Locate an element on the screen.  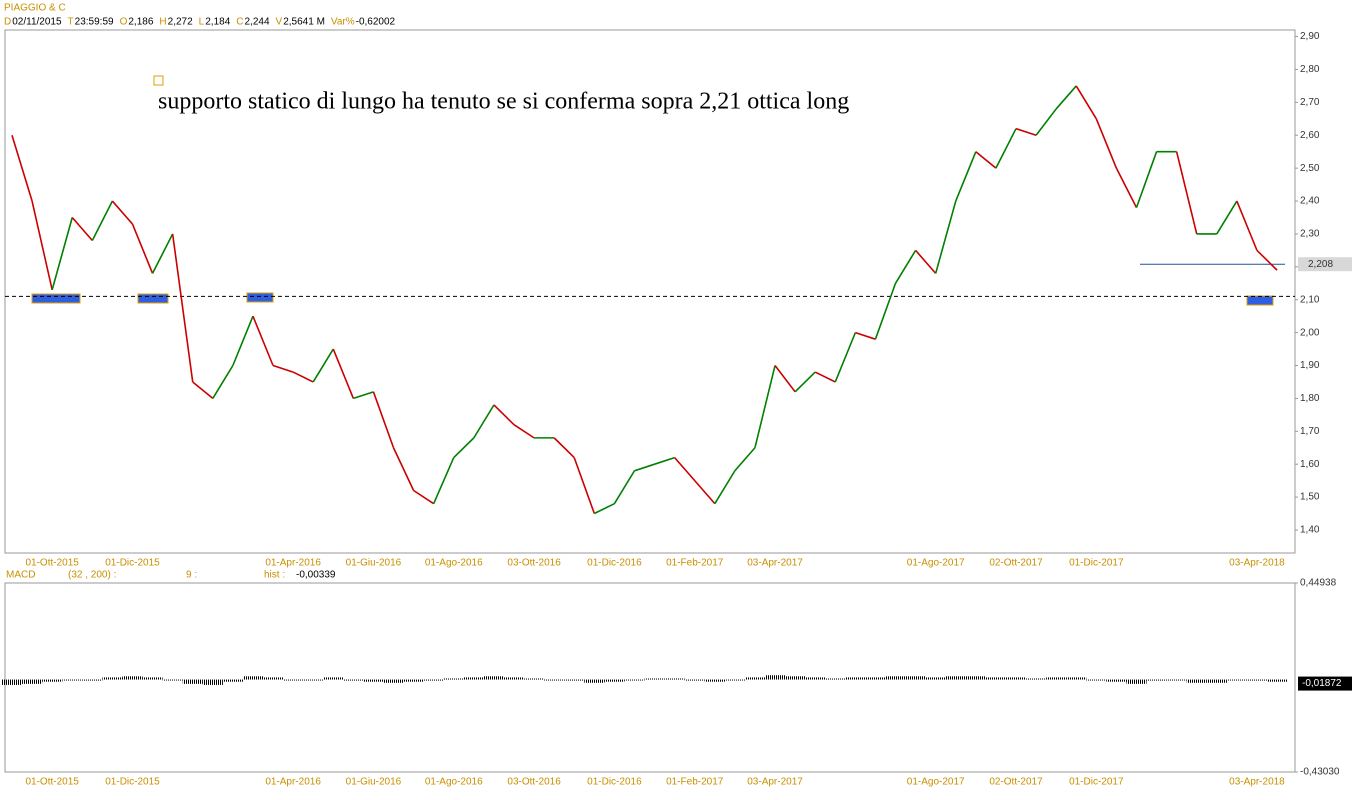
field-key: T is located at coordinates (71, 22).